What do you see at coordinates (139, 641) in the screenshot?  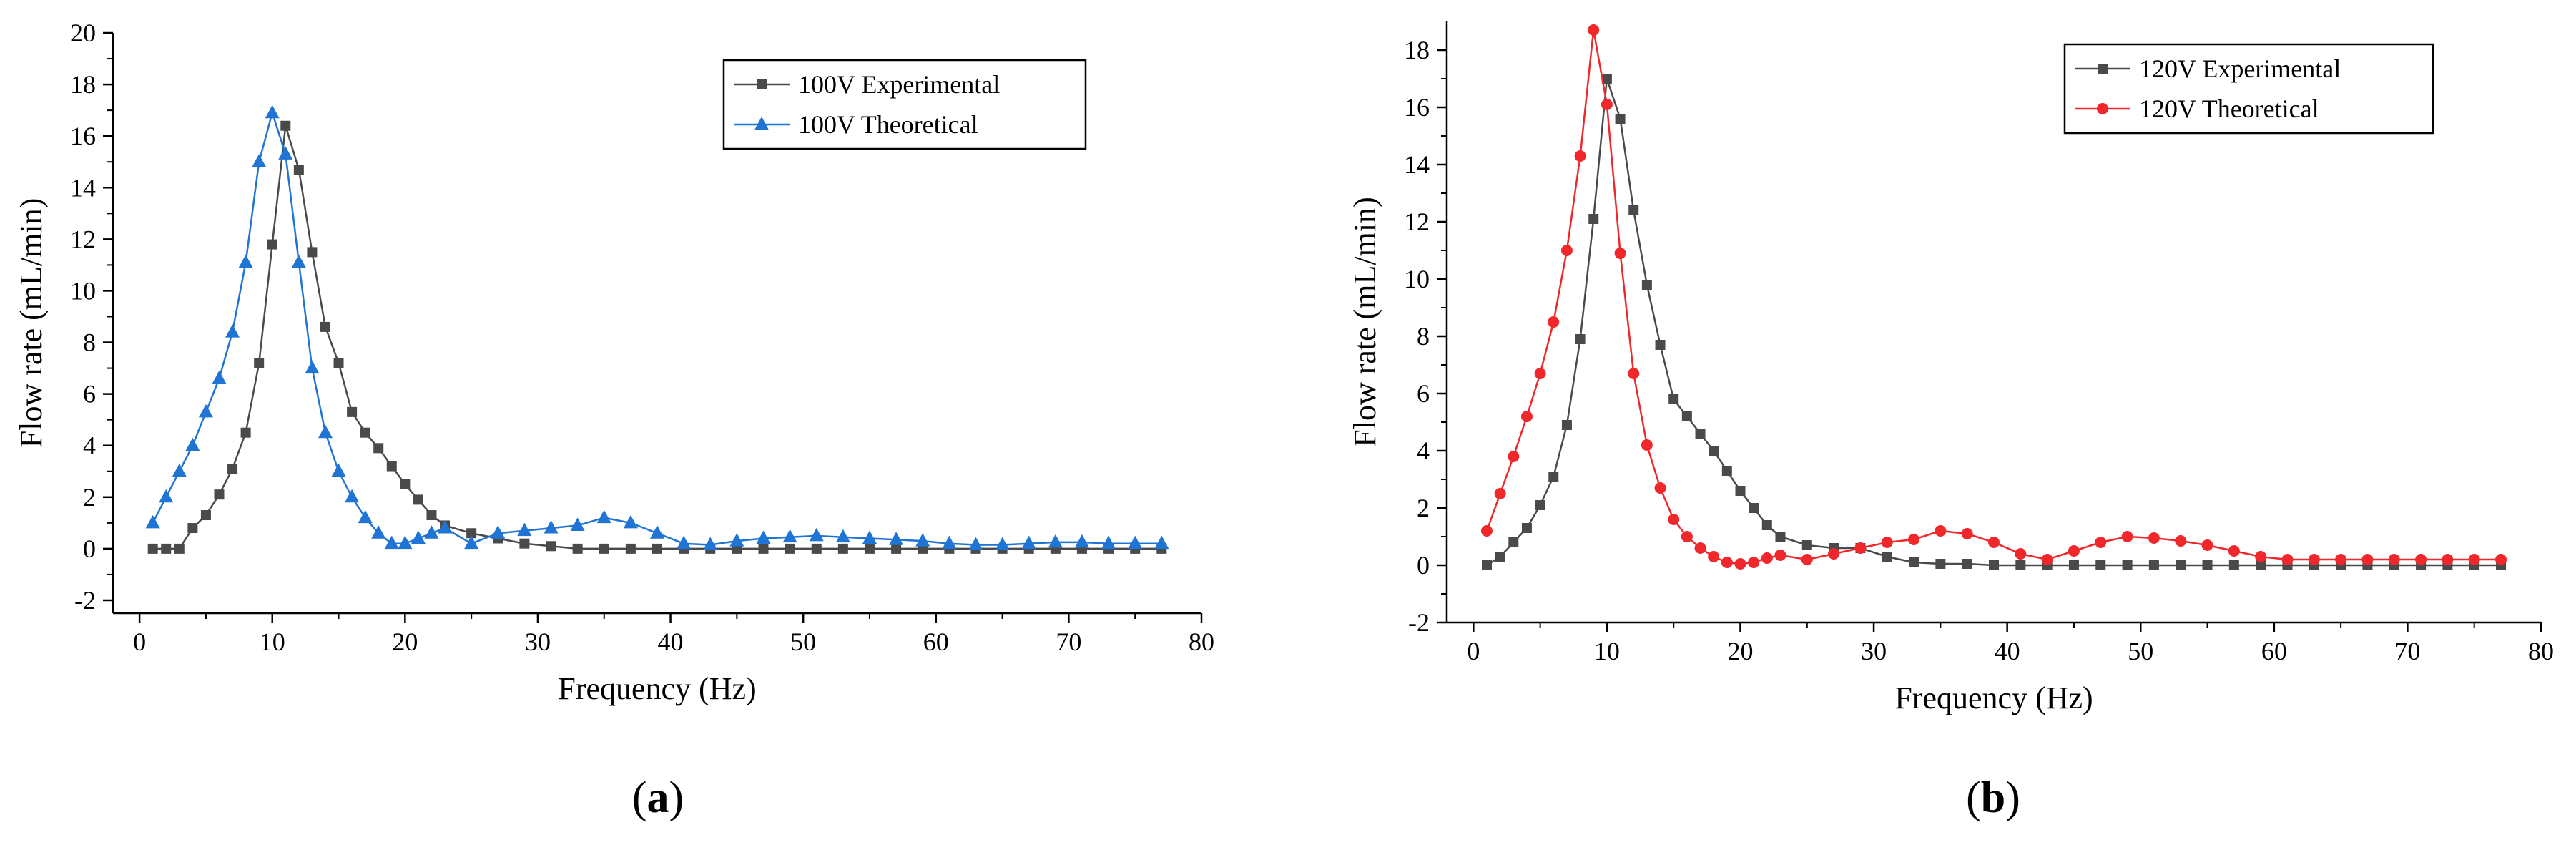 I see `x-tick-label: 0` at bounding box center [139, 641].